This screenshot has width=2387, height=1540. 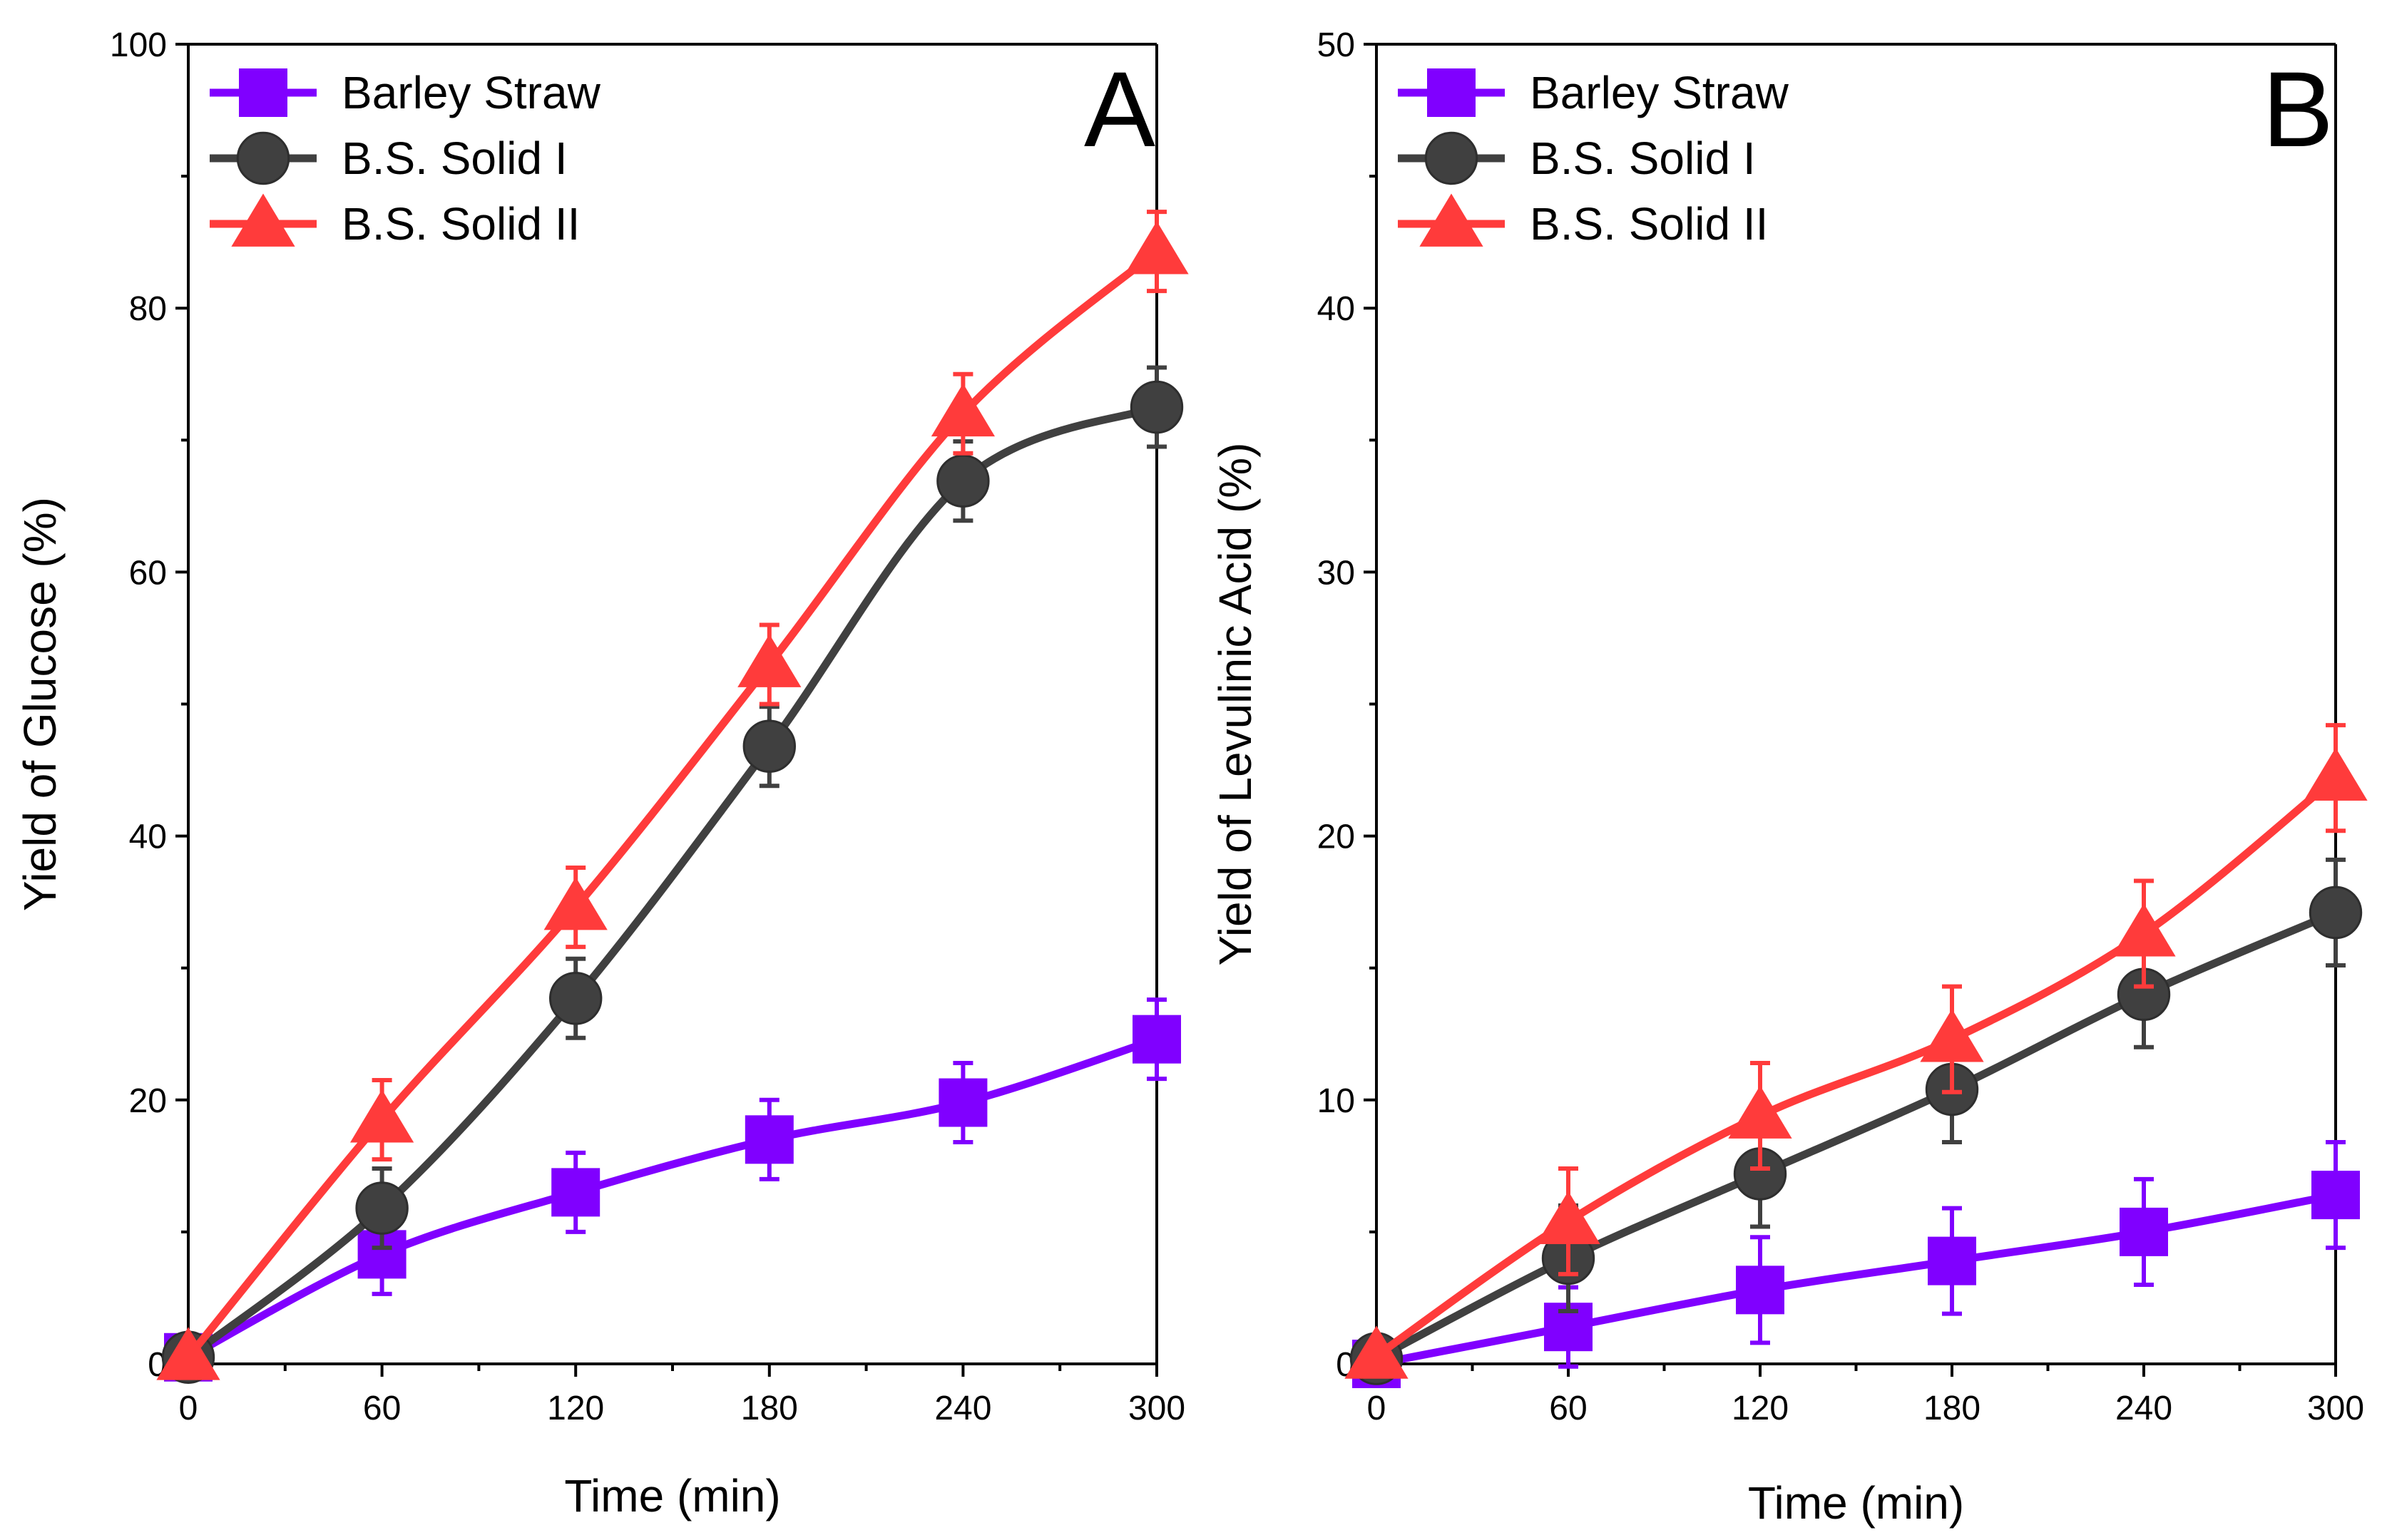 What do you see at coordinates (1336, 1101) in the screenshot?
I see `y-tick-label: 10` at bounding box center [1336, 1101].